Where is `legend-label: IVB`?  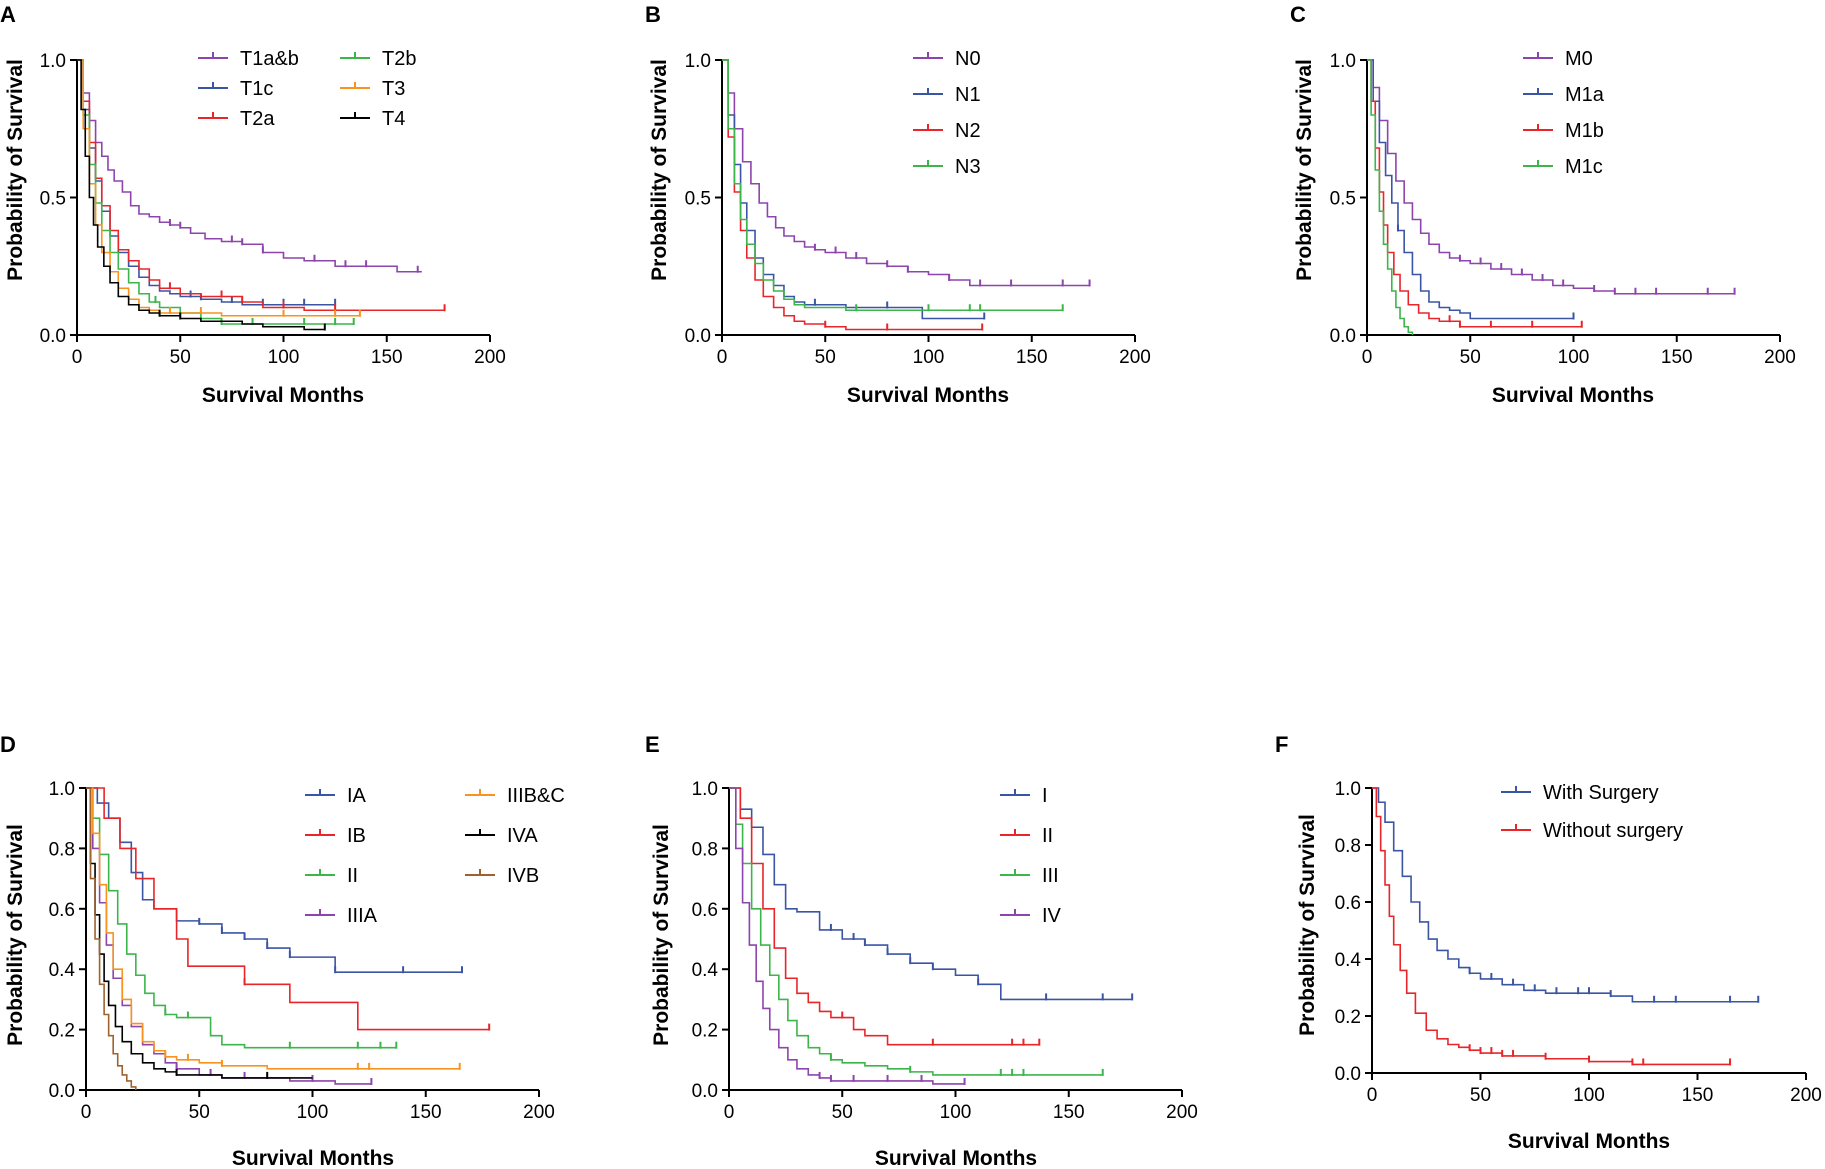
legend-label: IVB is located at coordinates (523, 876).